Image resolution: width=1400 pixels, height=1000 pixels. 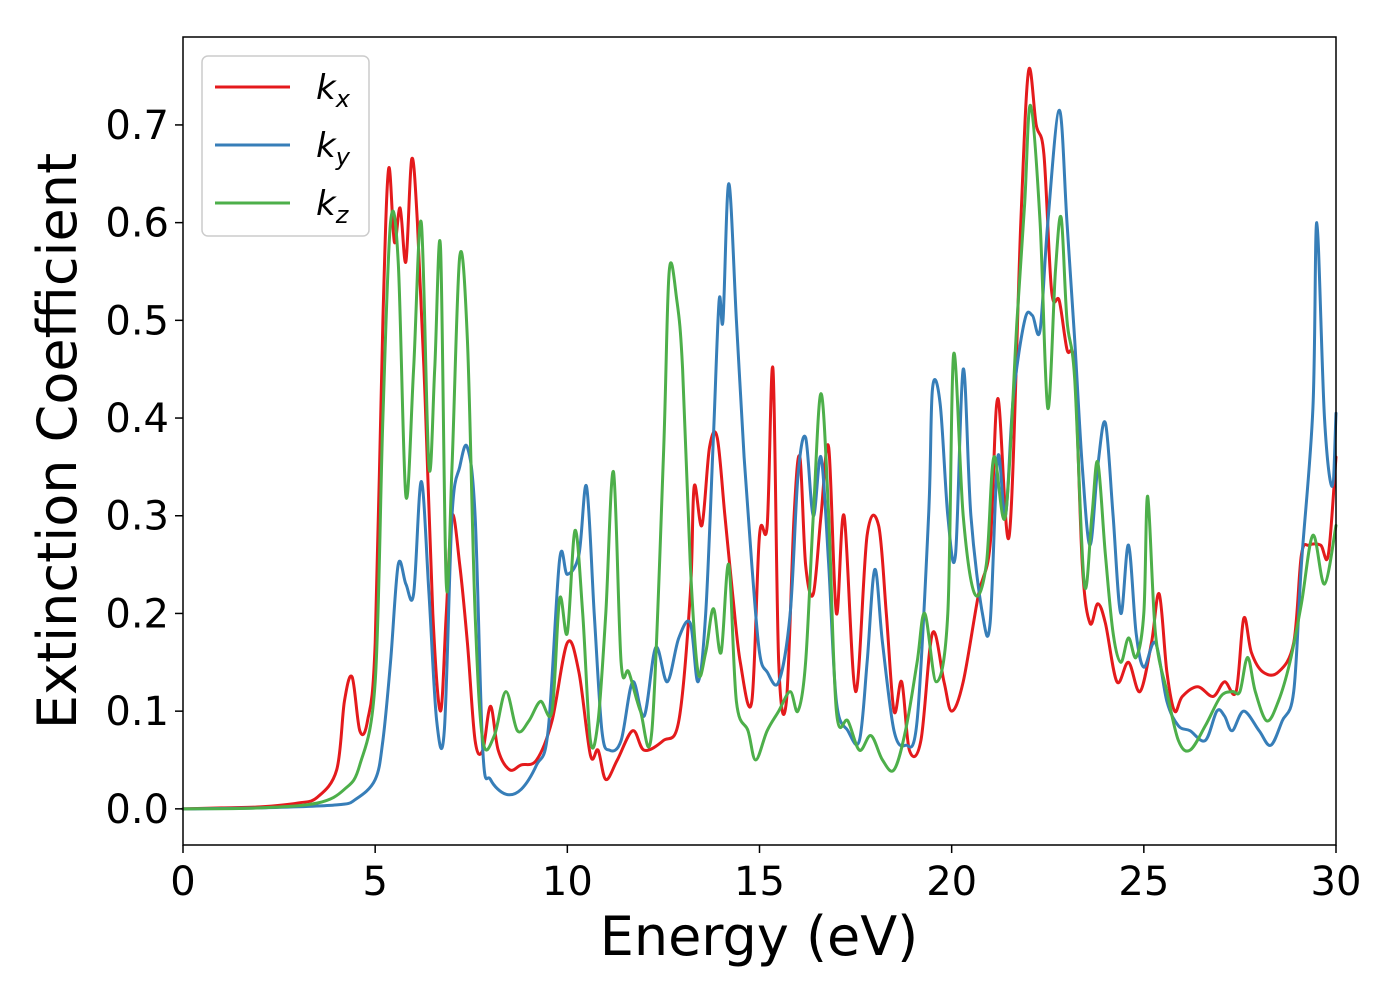 What do you see at coordinates (137, 126) in the screenshot?
I see `y-tick-label: 0.7` at bounding box center [137, 126].